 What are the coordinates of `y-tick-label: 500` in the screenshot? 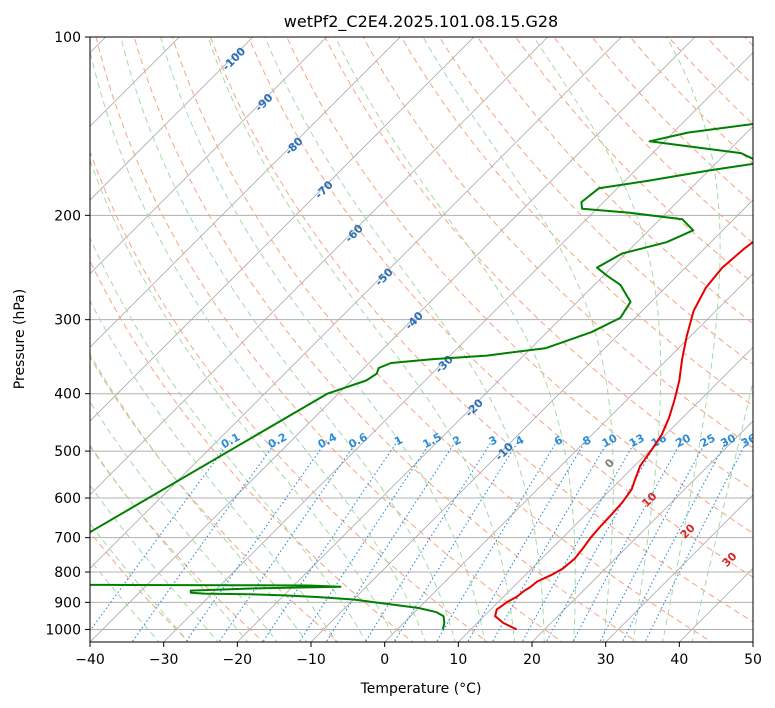 It's located at (67, 452).